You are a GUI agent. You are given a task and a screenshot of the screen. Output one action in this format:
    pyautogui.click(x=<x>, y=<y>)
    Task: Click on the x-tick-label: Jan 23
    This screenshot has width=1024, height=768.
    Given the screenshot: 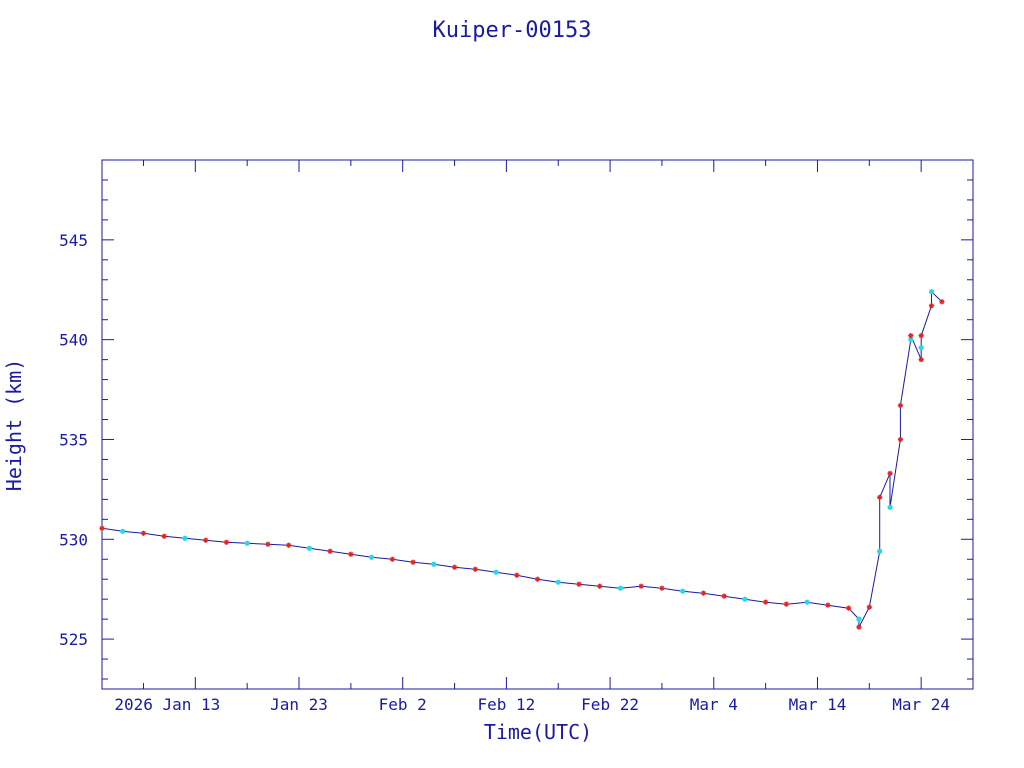 What is the action you would take?
    pyautogui.click(x=299, y=704)
    